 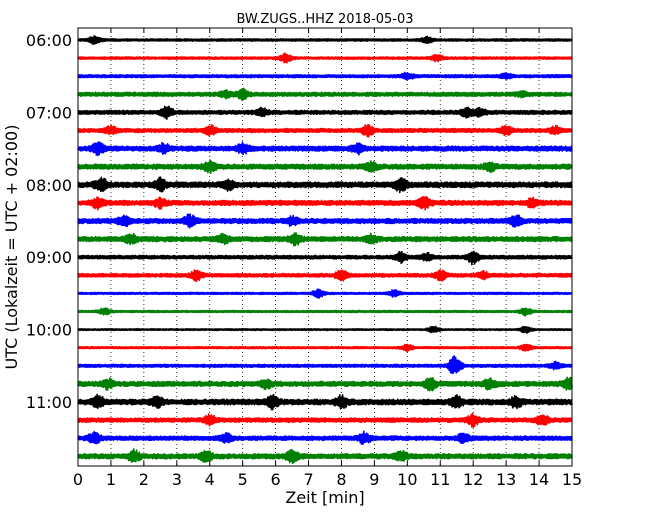 I want to click on x-tick-label: 13, so click(x=506, y=479).